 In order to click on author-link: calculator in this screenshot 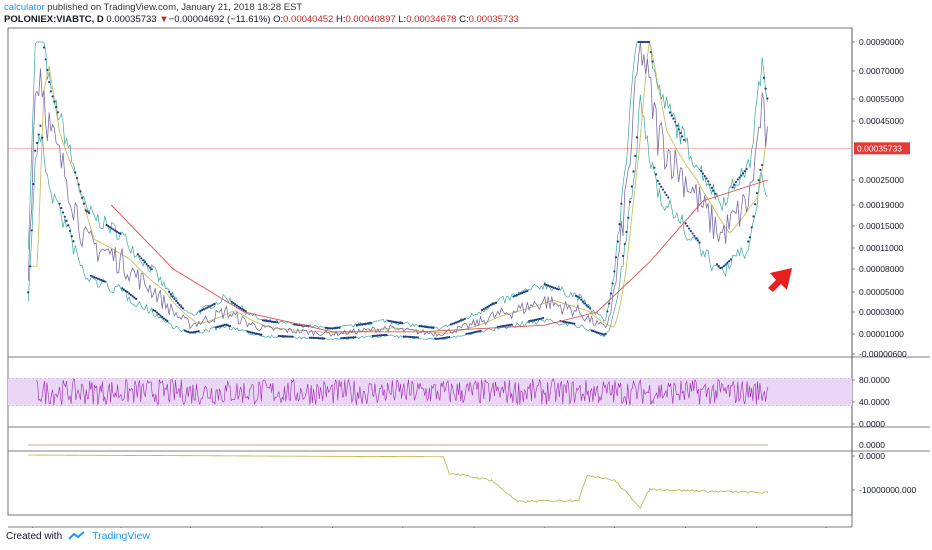, I will do `click(24, 7)`.